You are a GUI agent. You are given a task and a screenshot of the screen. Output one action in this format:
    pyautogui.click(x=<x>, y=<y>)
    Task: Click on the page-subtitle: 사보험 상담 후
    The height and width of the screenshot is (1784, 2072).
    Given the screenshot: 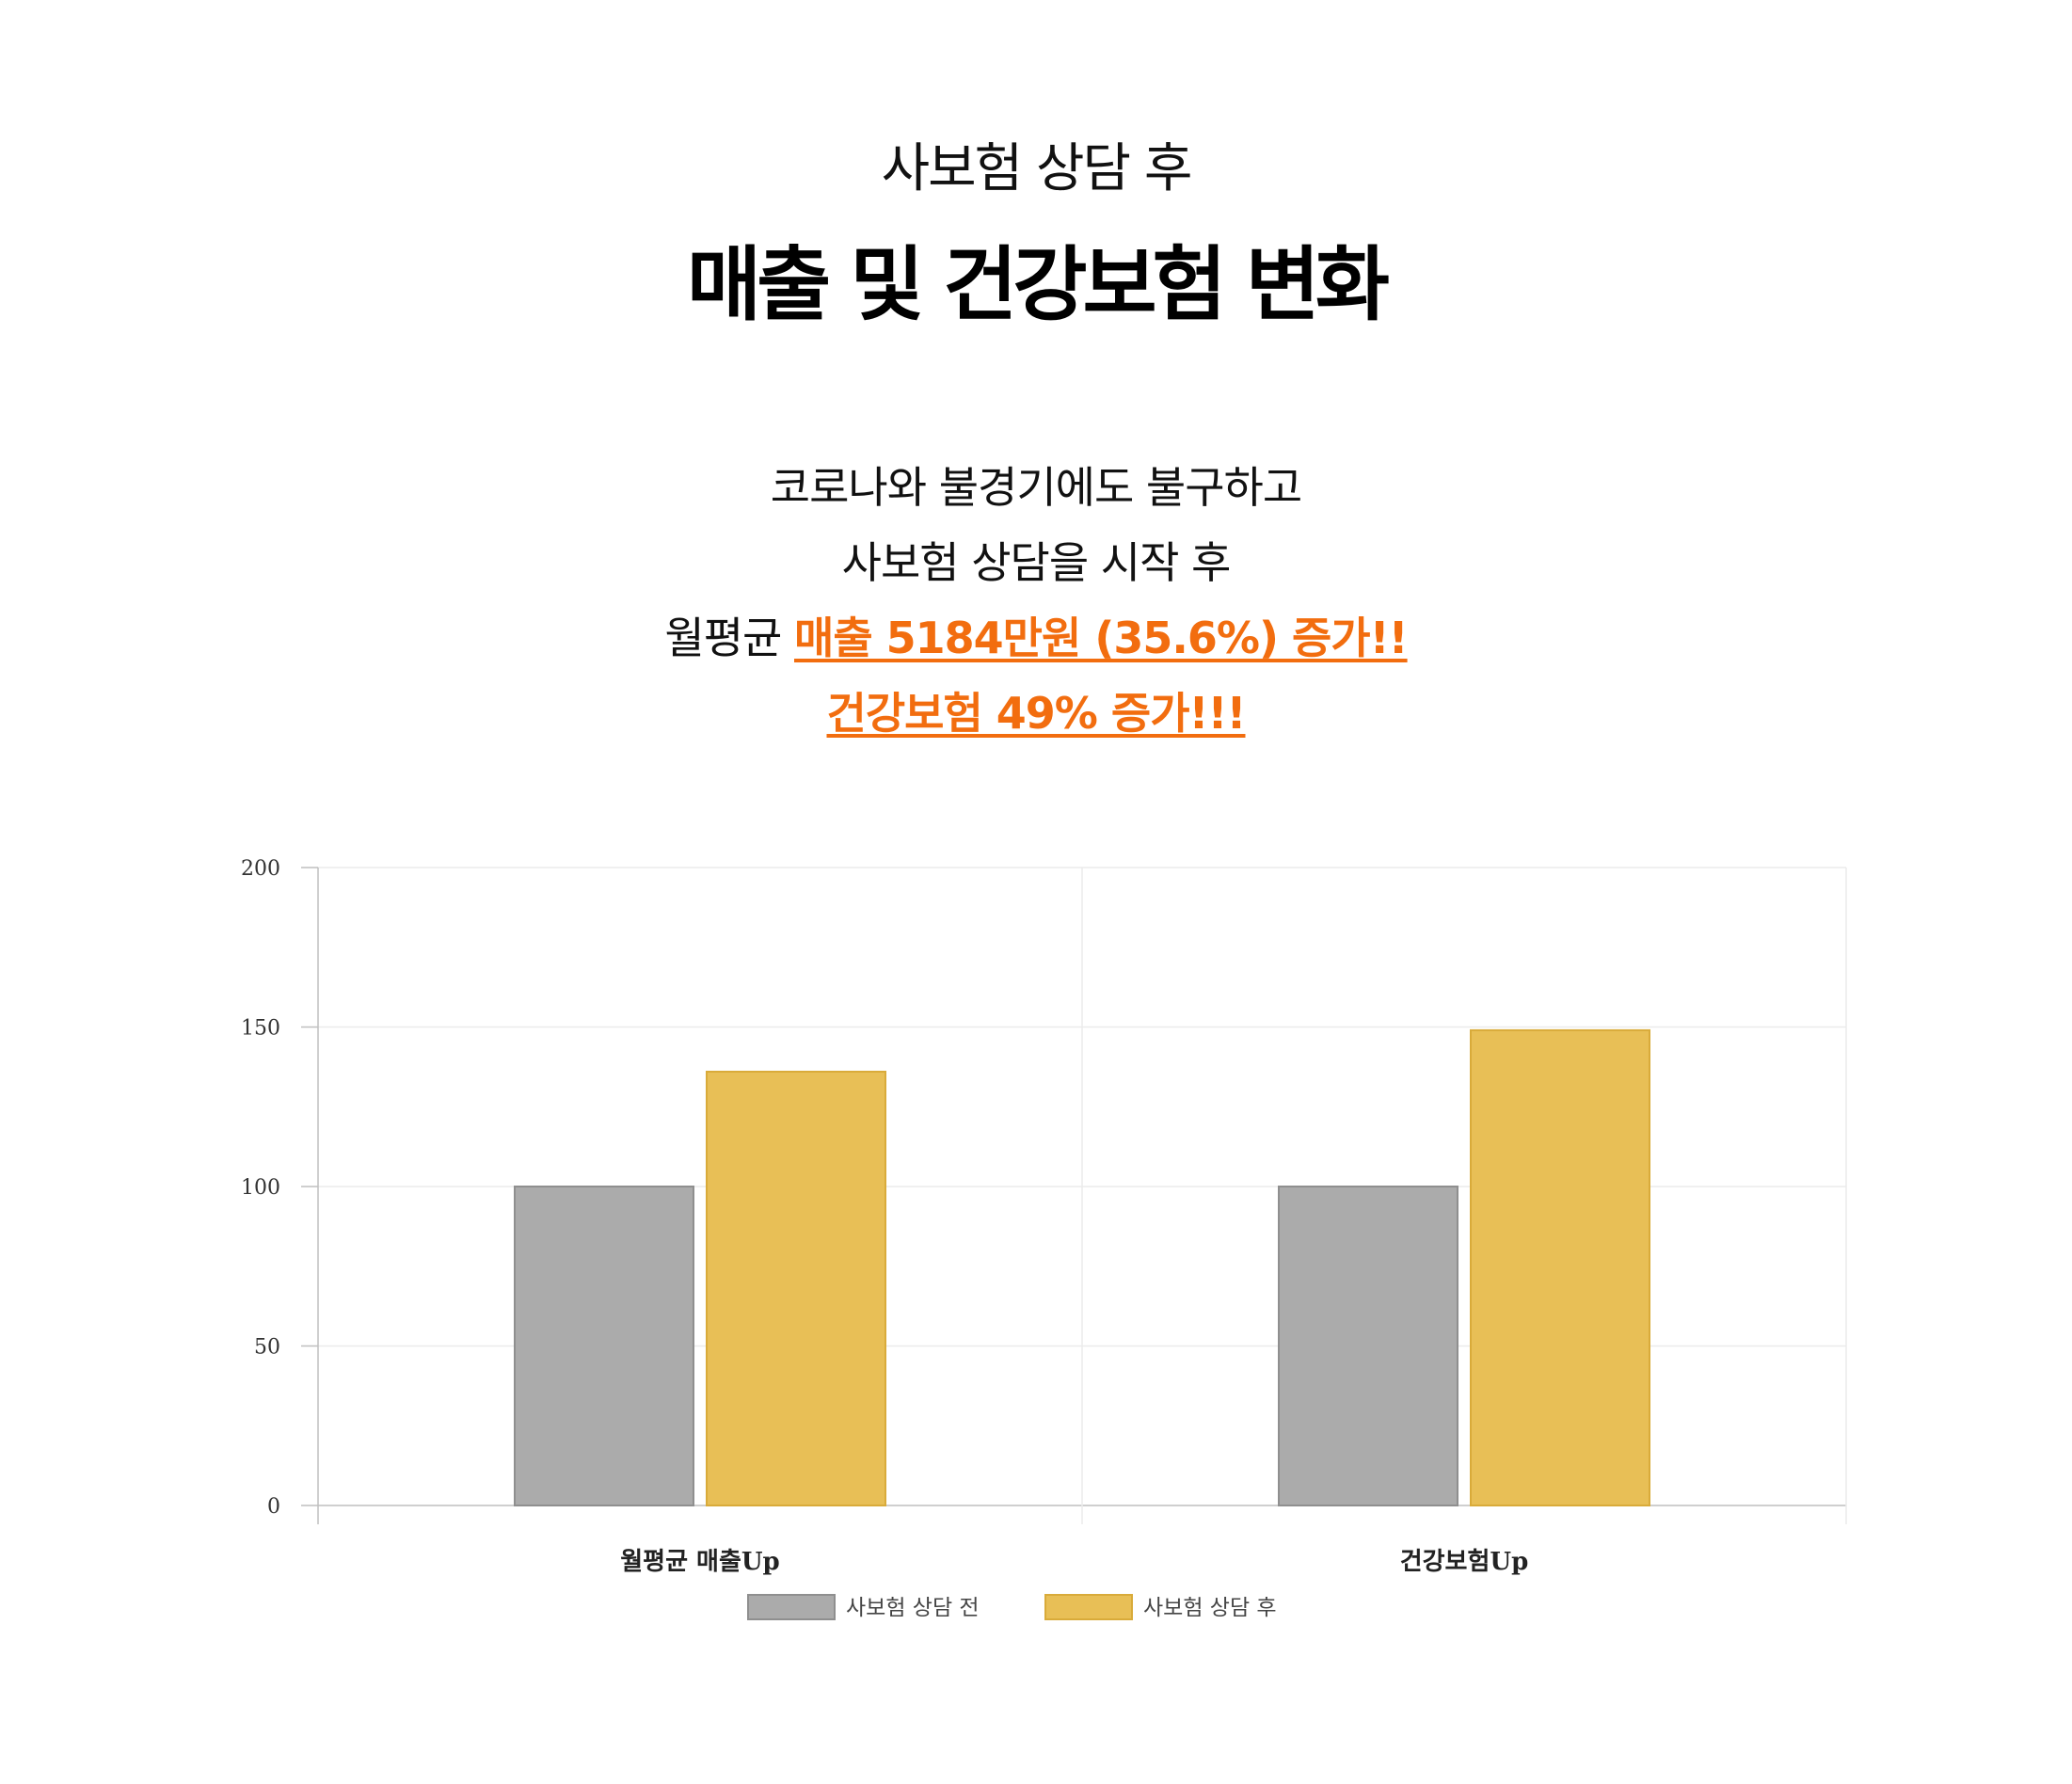 What is the action you would take?
    pyautogui.click(x=1037, y=168)
    